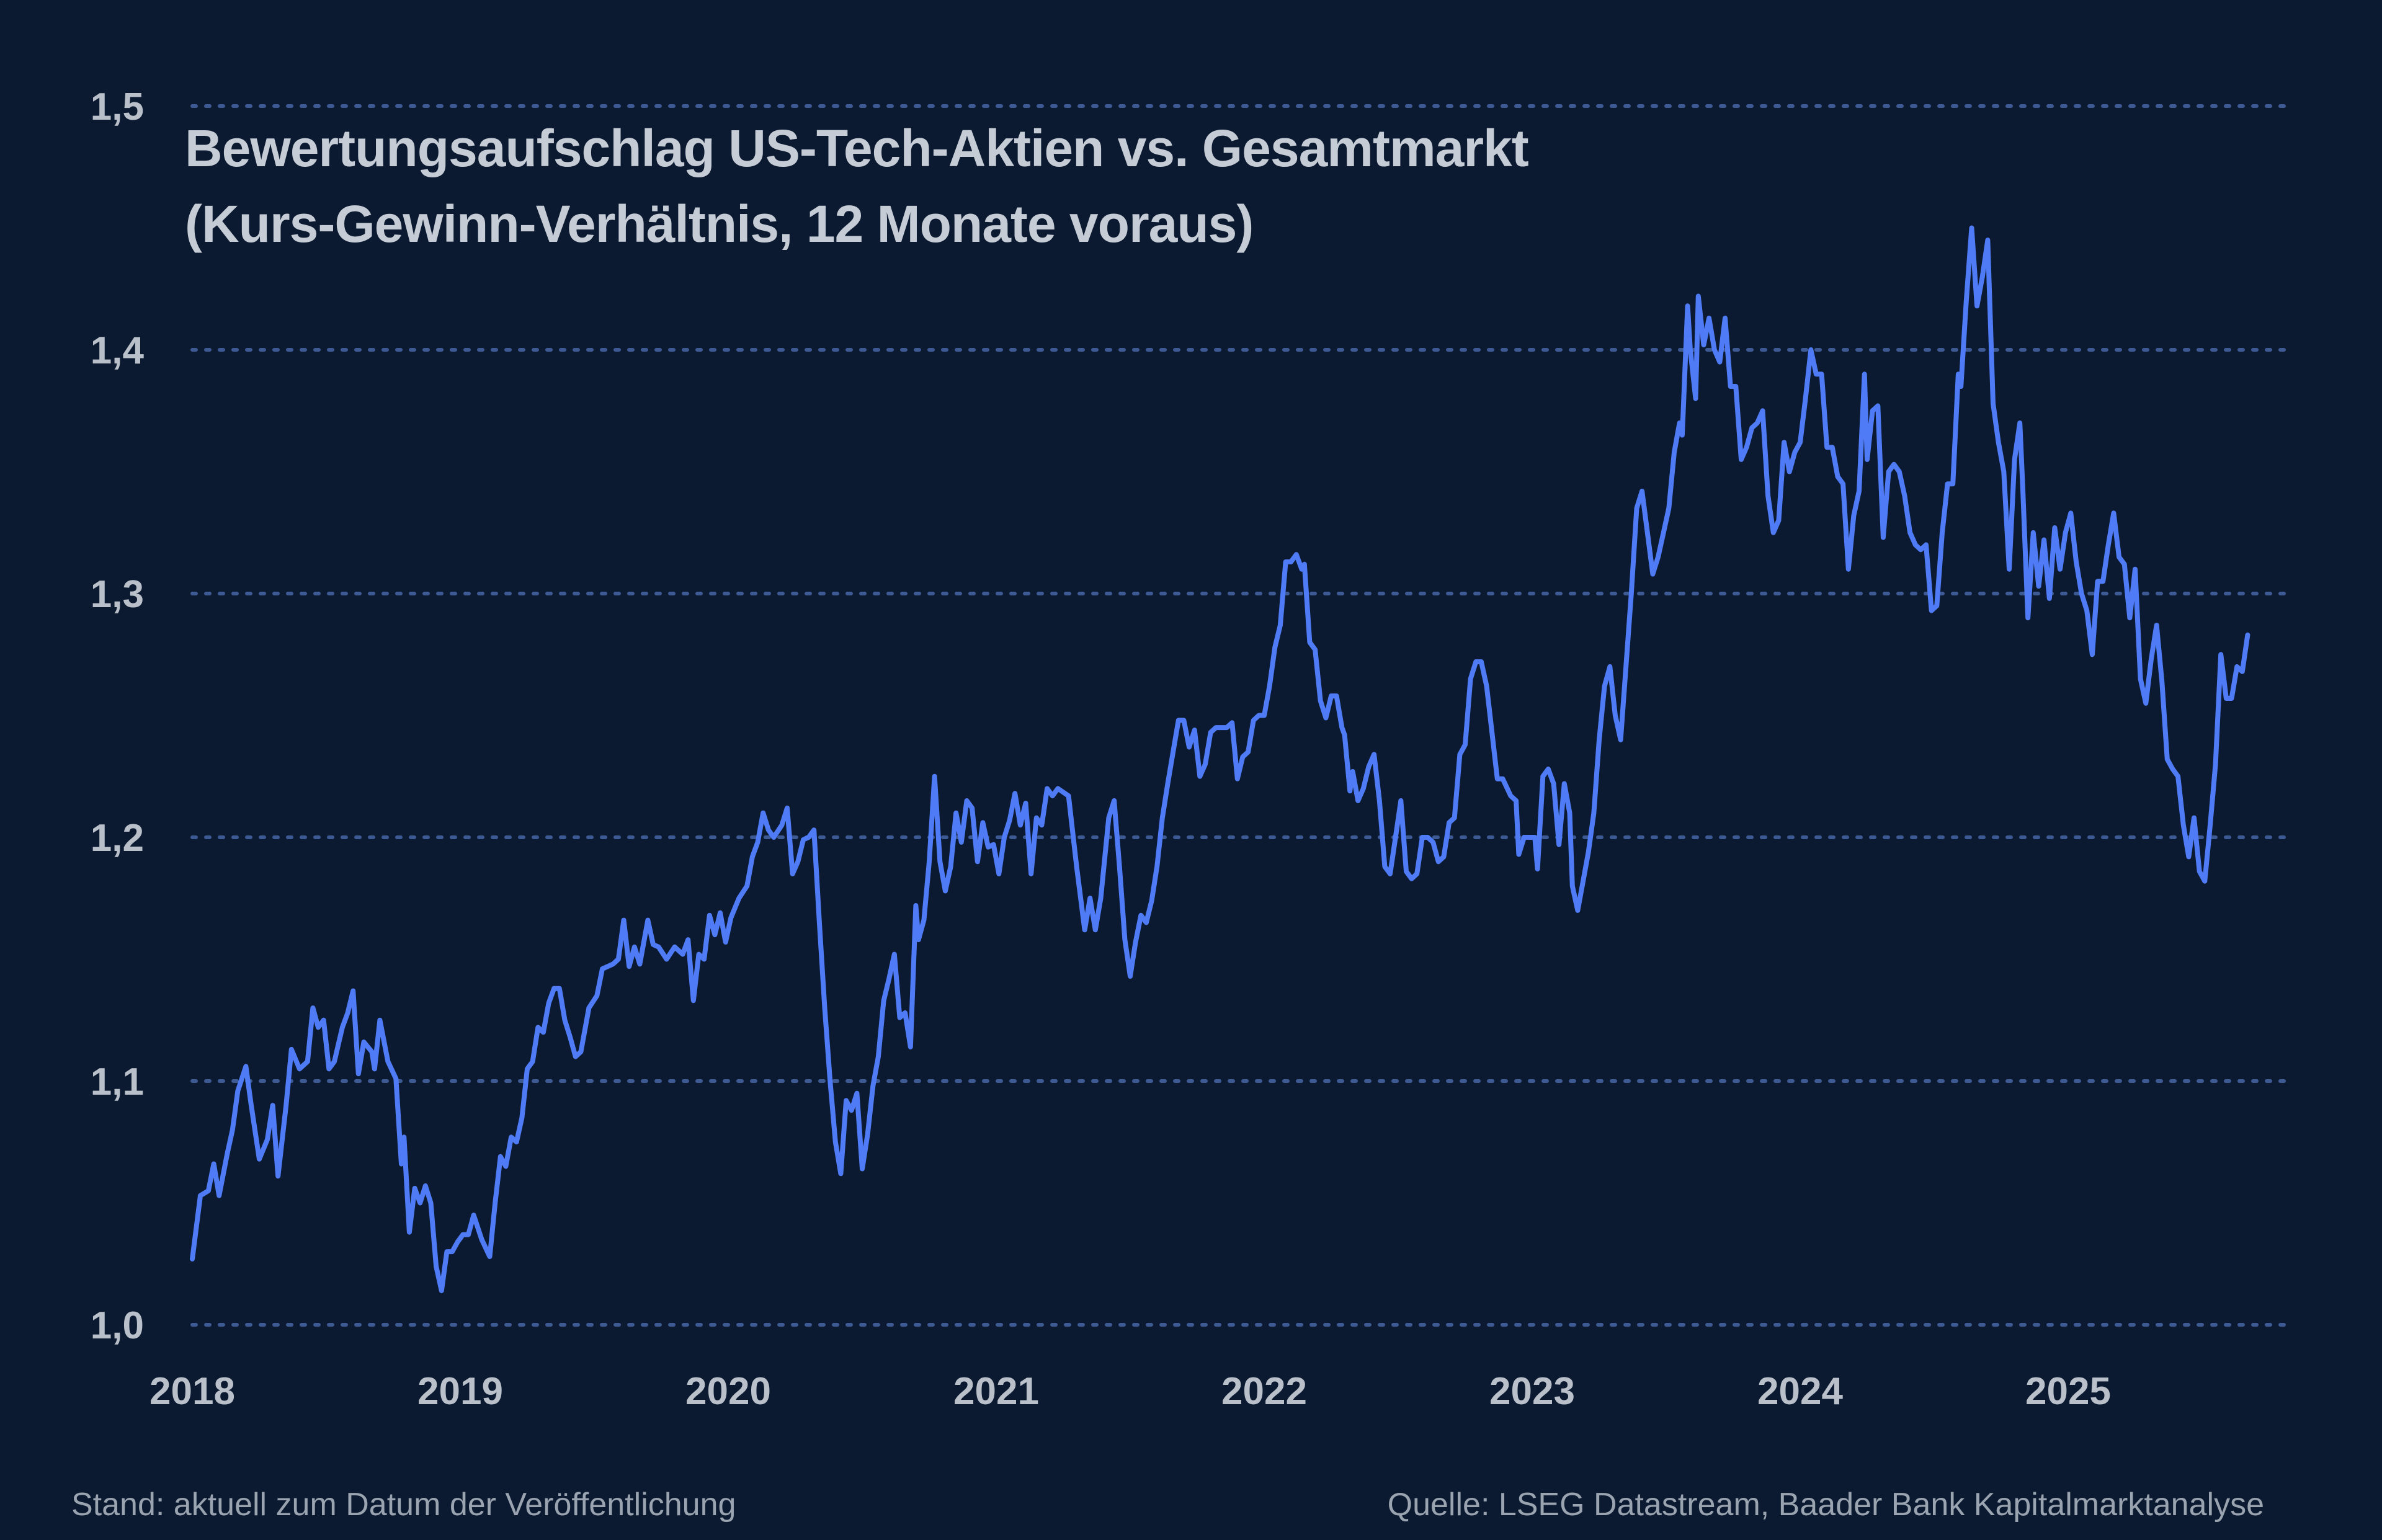 The image size is (2382, 1540). I want to click on x-axis-ticks: 2018 2019 2020 2021 2022 2023 2024 2025, so click(1130, 1391).